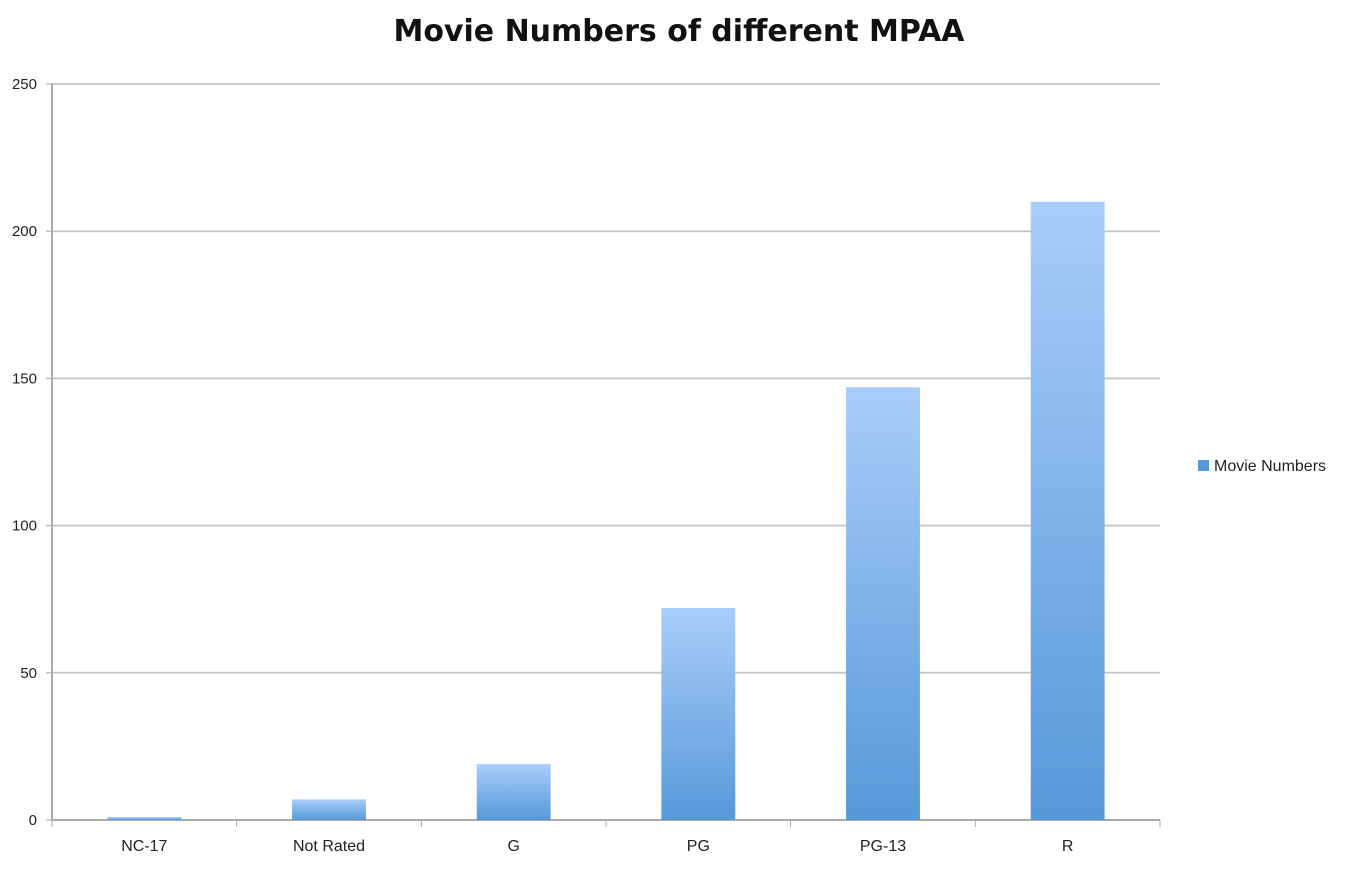 This screenshot has width=1358, height=869. I want to click on legend-label: Movie Numbers, so click(1270, 466).